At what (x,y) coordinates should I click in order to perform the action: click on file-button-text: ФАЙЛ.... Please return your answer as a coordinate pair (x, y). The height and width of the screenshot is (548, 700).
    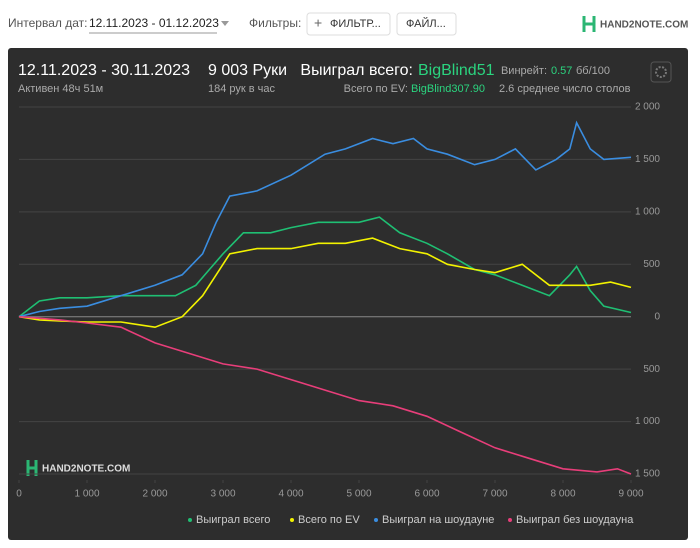
    Looking at the image, I should click on (426, 23).